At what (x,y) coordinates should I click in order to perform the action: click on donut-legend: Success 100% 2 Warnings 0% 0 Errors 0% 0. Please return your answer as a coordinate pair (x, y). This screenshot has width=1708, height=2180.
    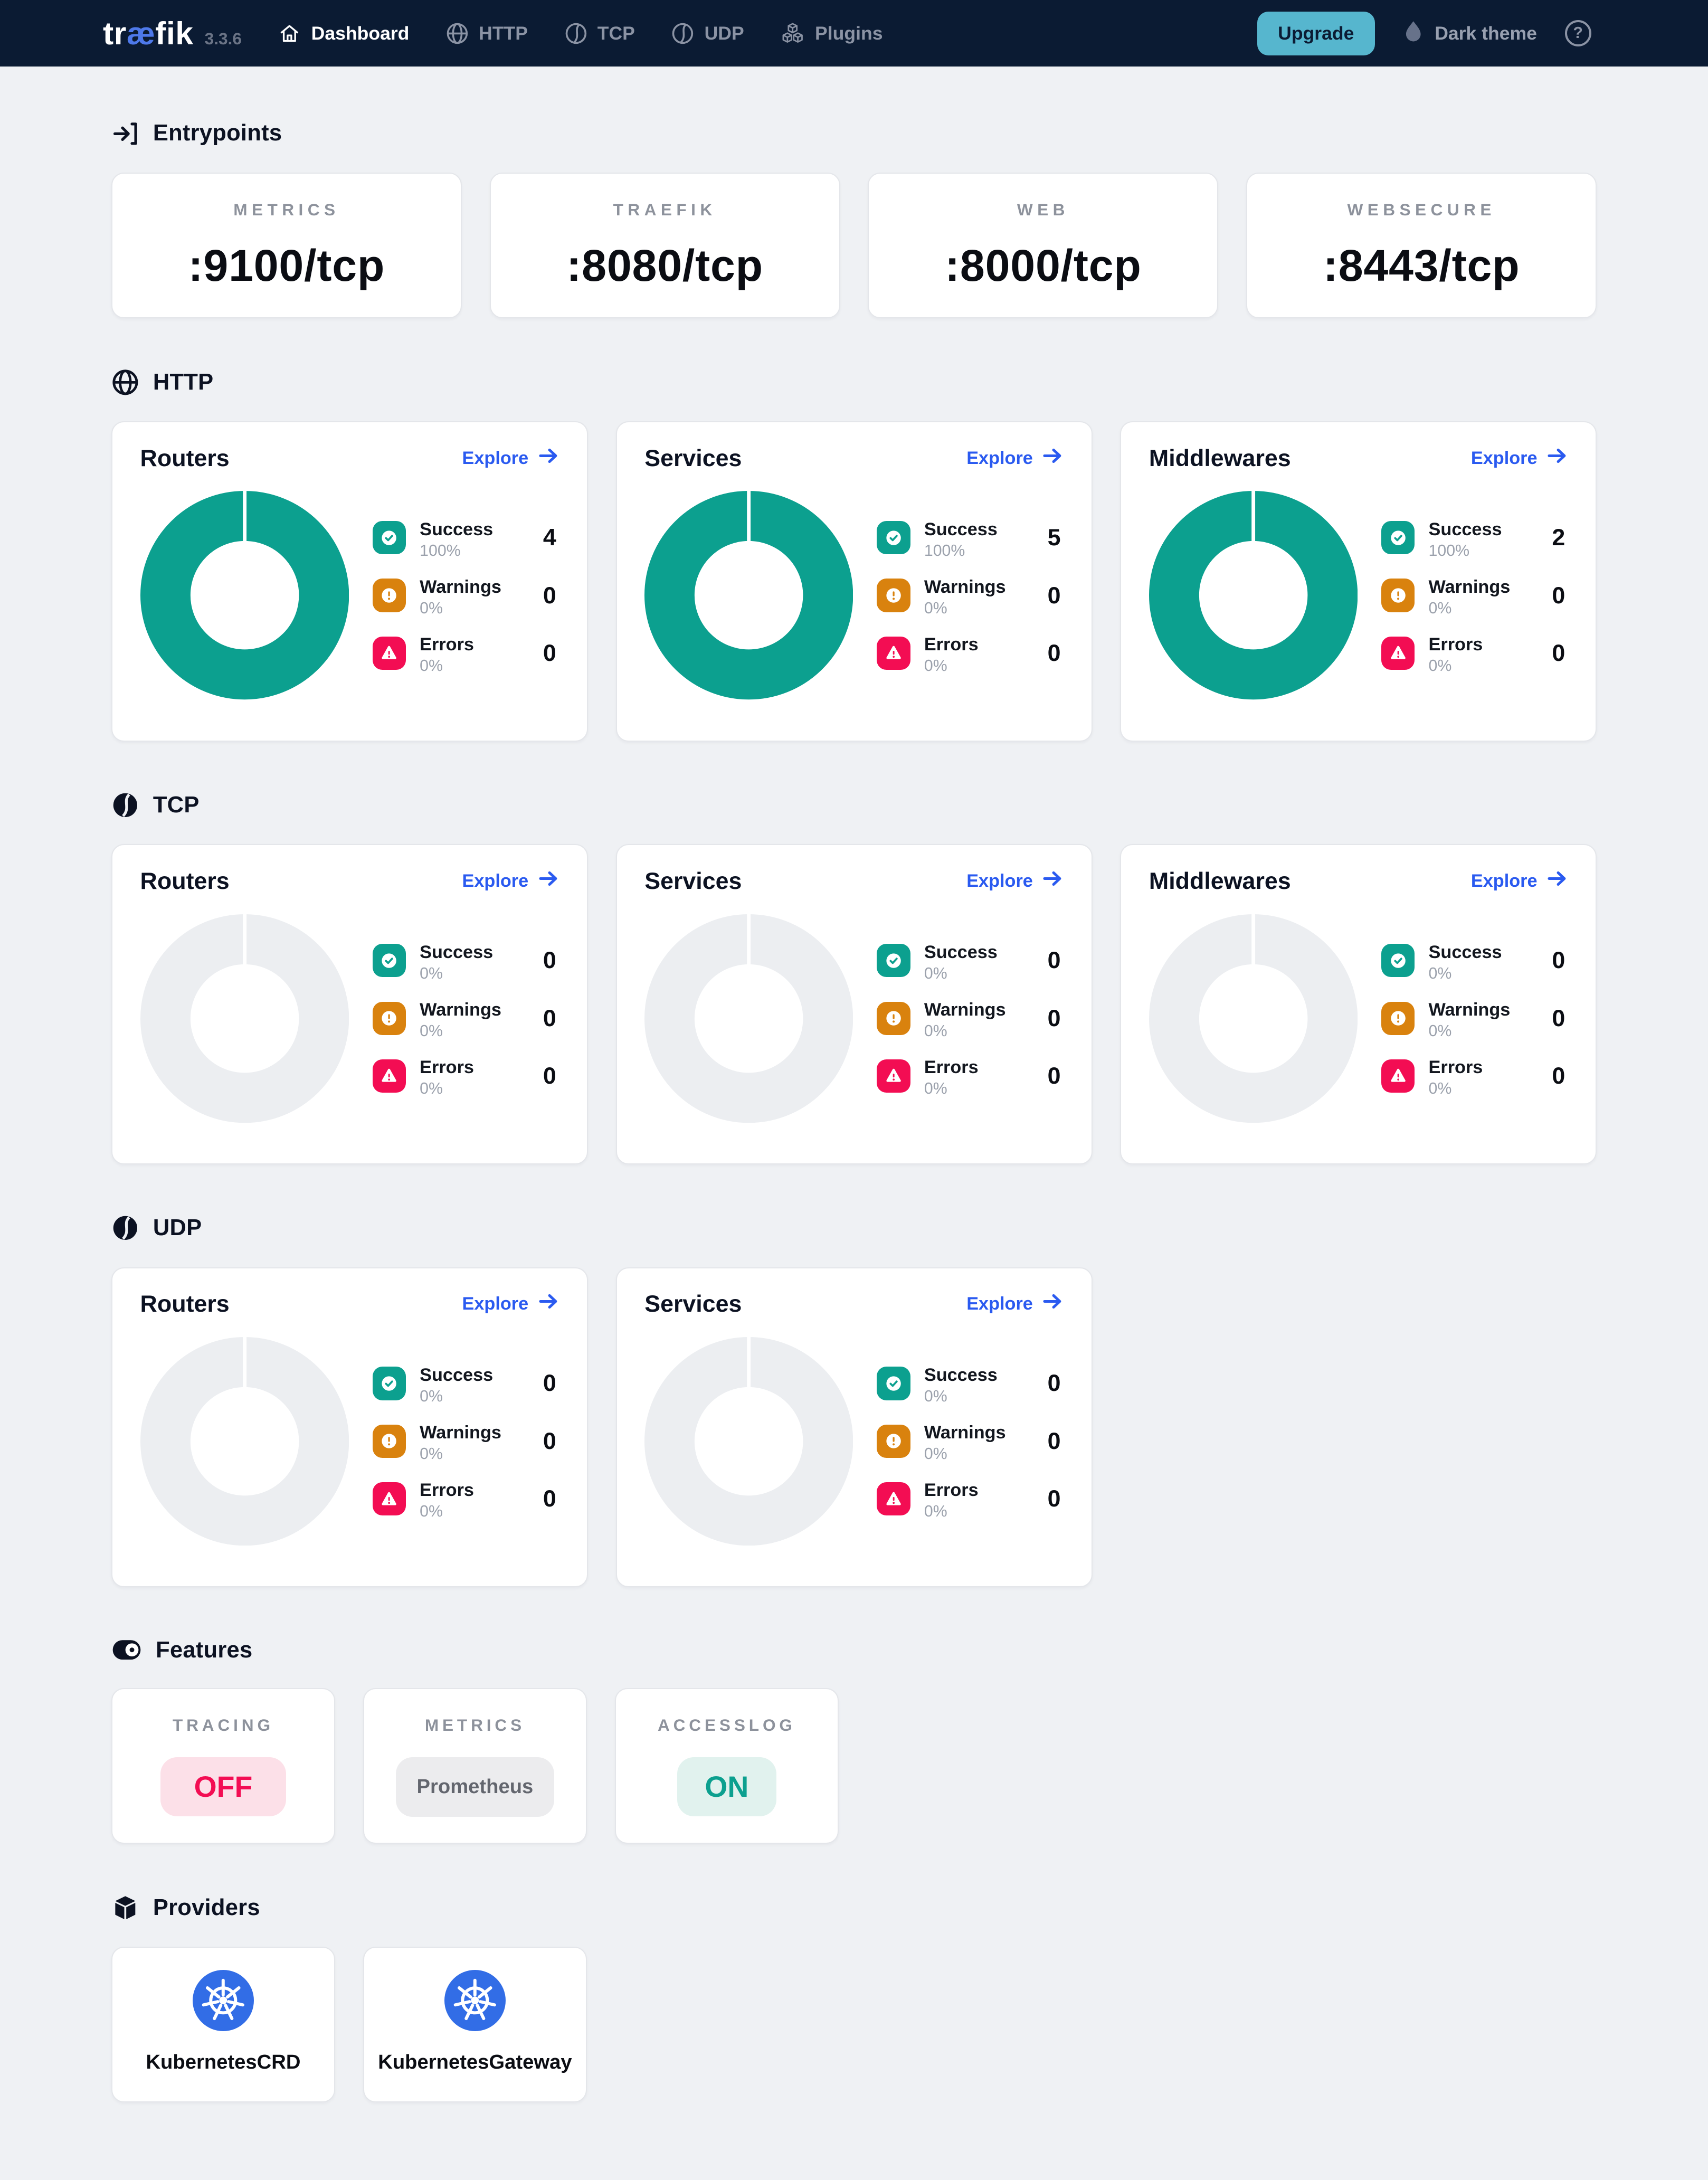
    Looking at the image, I should click on (1474, 596).